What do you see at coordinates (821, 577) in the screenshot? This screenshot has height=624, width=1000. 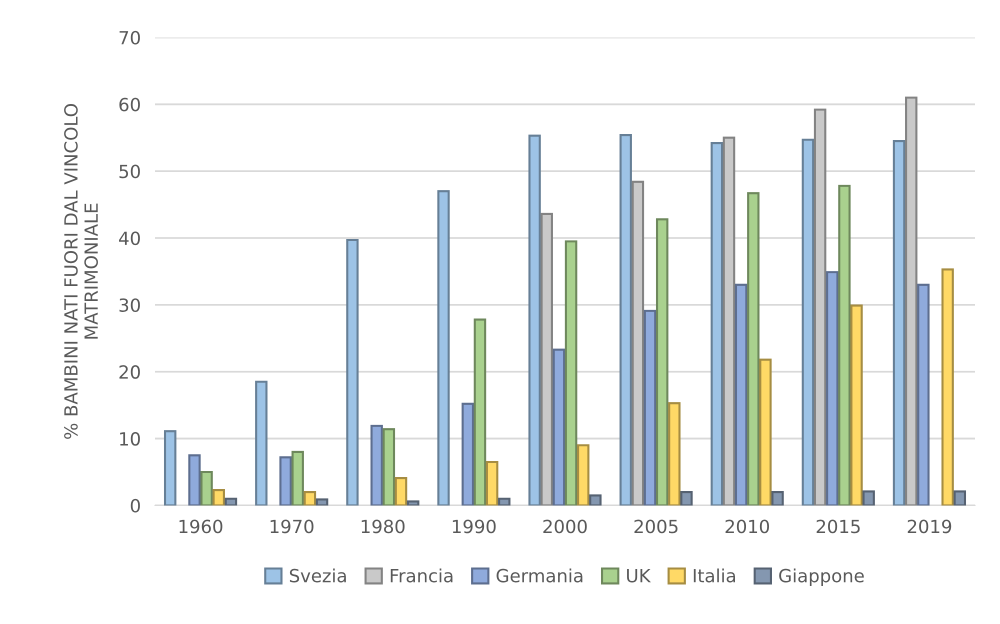 I see `legend-label: Giappone` at bounding box center [821, 577].